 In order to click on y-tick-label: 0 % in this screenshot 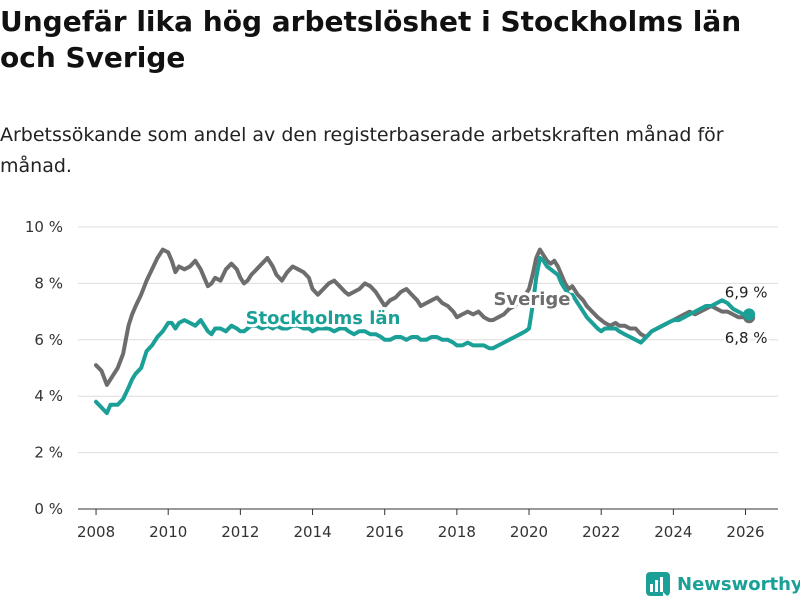, I will do `click(48, 509)`.